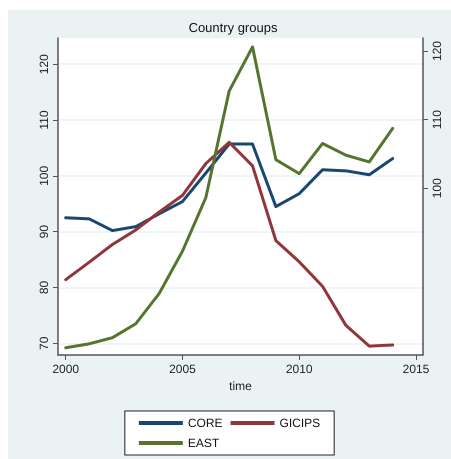 This screenshot has width=451, height=459. Describe the element at coordinates (44, 176) in the screenshot. I see `y-tick-label: 100` at that location.